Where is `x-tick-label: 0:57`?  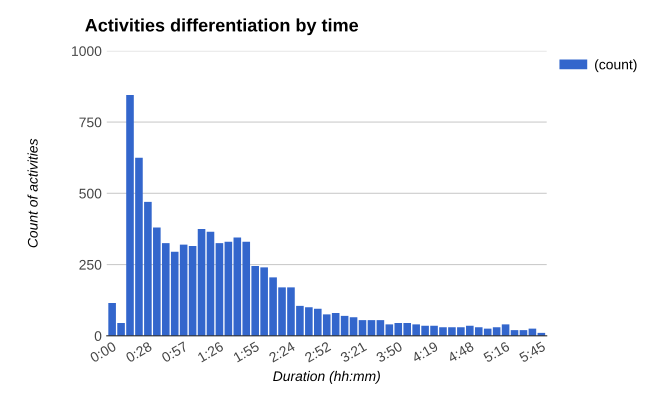
x-tick-label: 0:57 is located at coordinates (174, 352).